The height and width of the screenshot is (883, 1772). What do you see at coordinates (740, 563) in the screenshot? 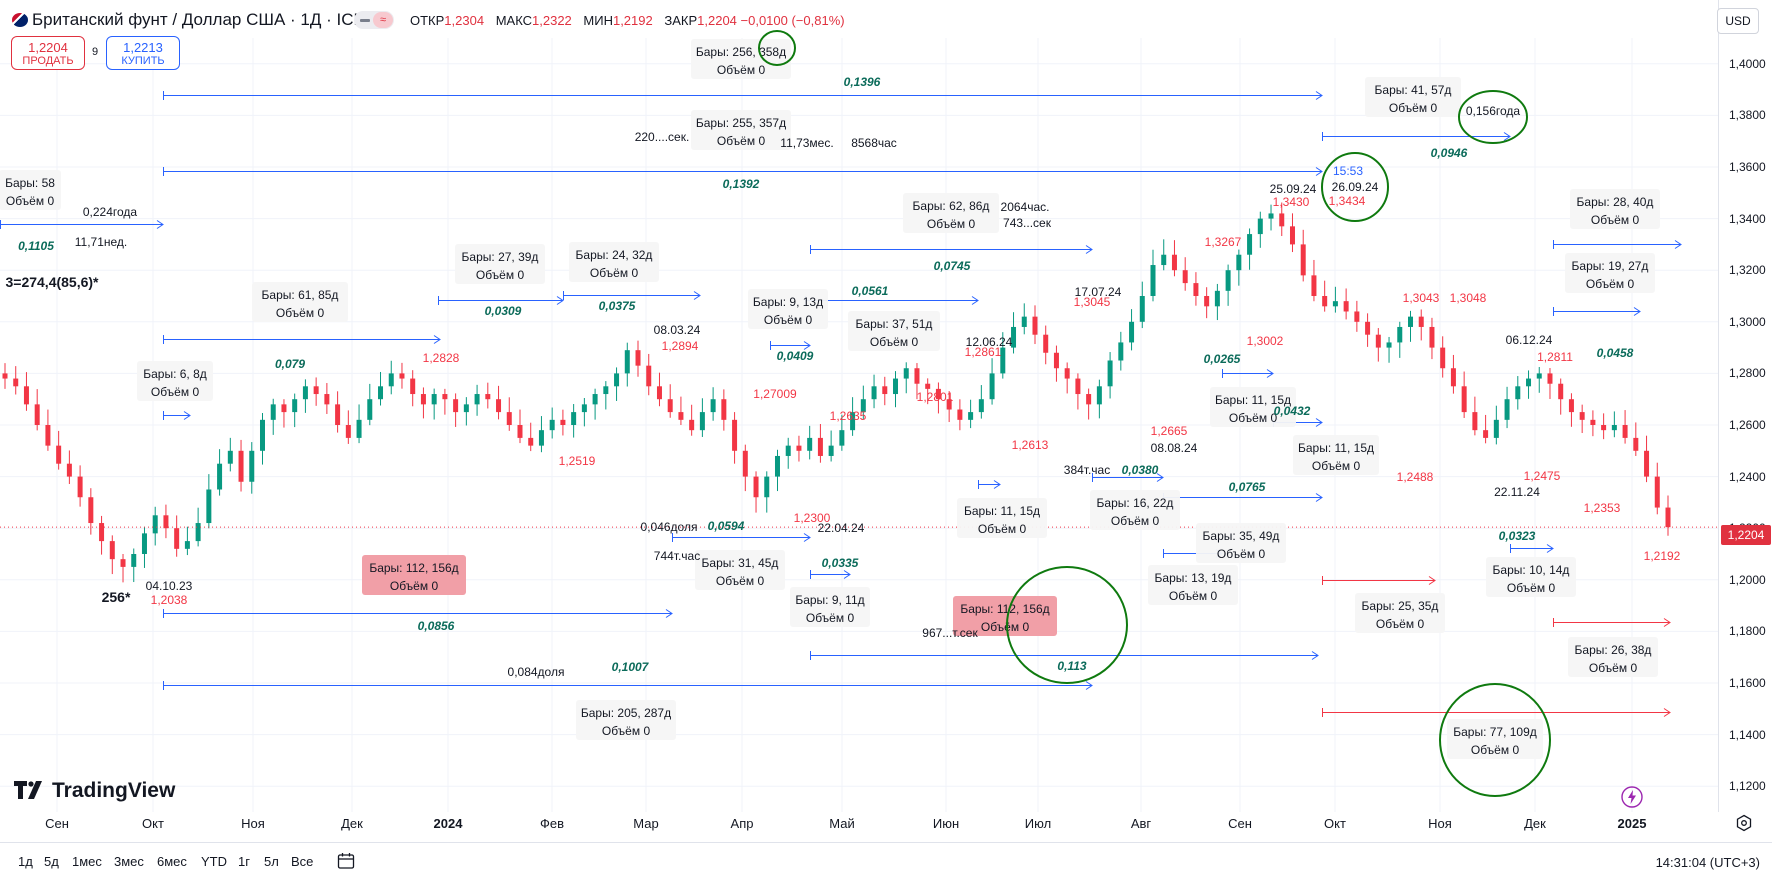
I see `stats-box-bars: Бары: 31, 45д` at bounding box center [740, 563].